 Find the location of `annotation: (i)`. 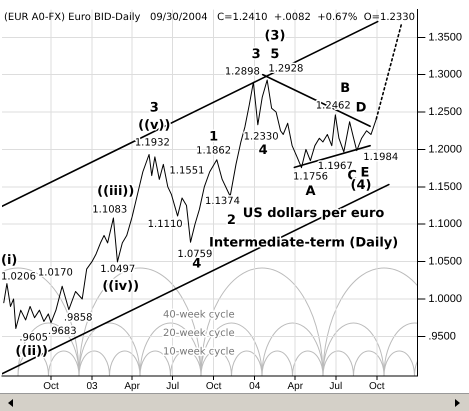

annotation: (i) is located at coordinates (9, 260).